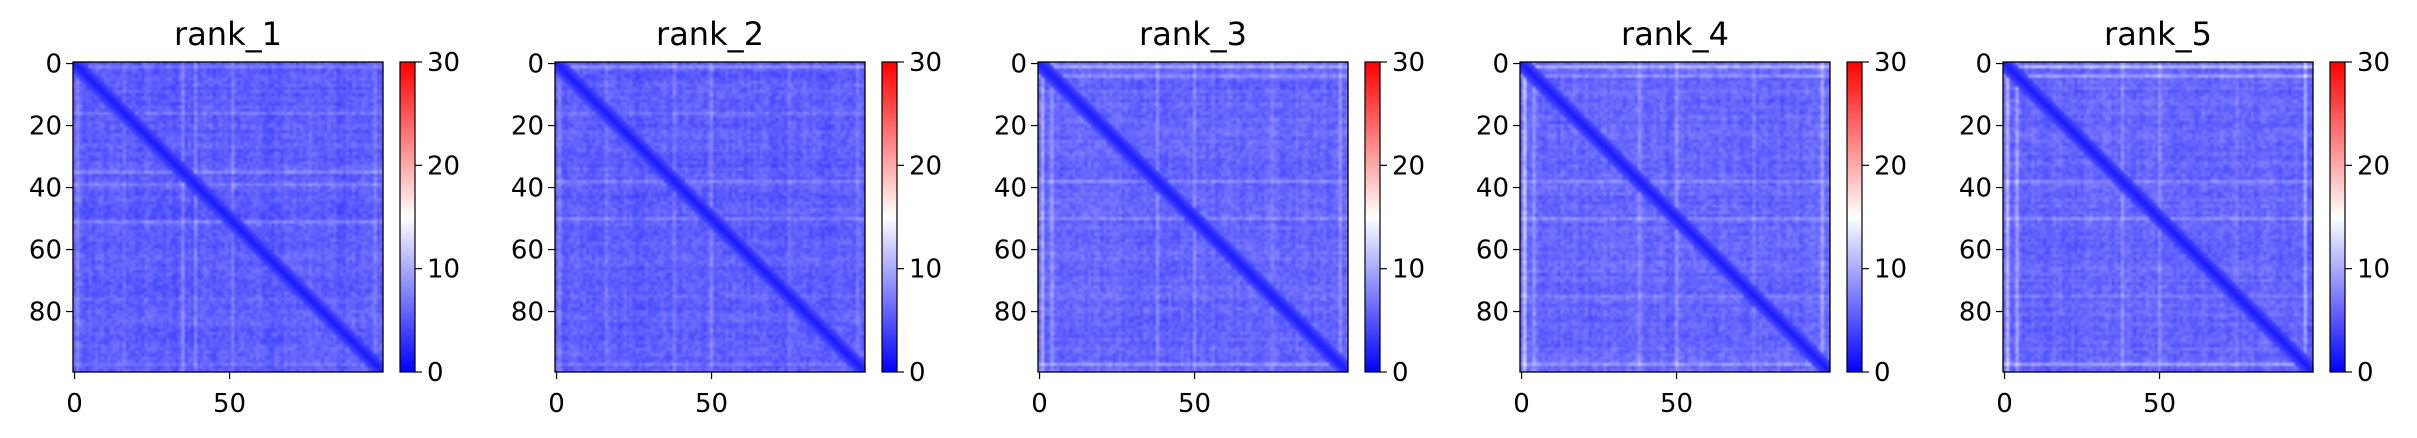  I want to click on panel-title: rank_2, so click(710, 34).